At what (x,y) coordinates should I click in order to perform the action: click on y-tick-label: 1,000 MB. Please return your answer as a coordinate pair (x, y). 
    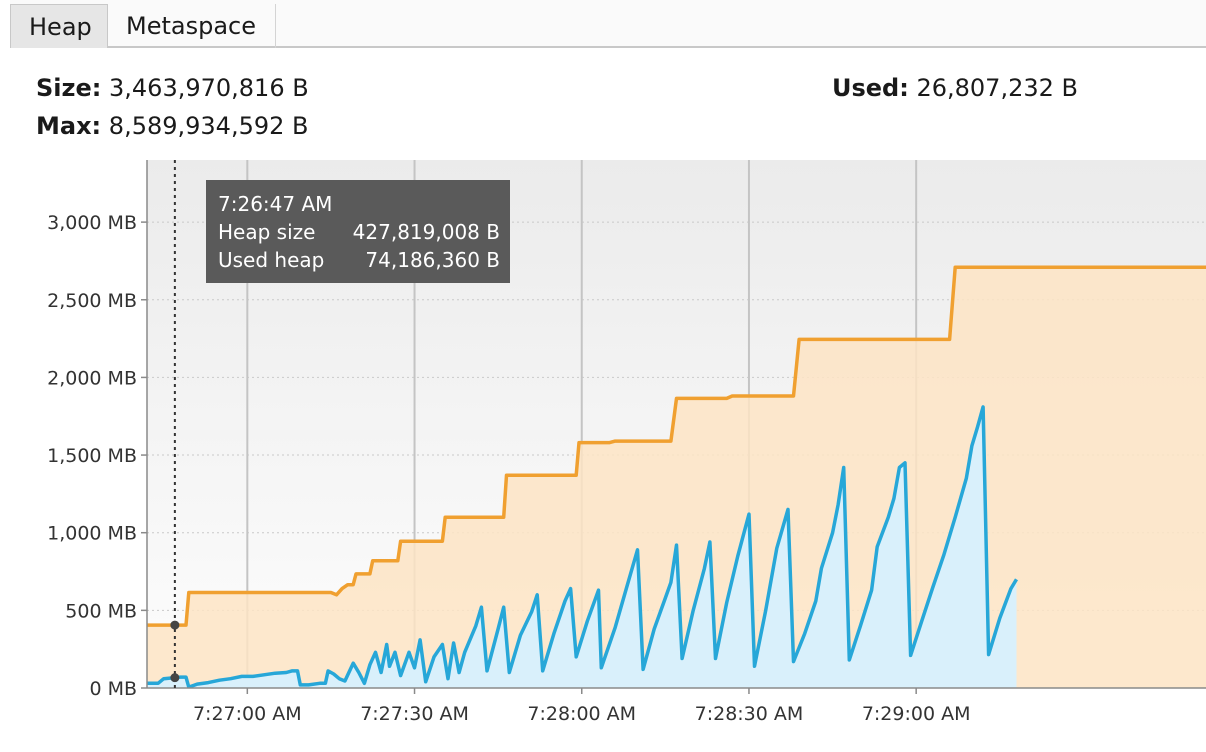
    Looking at the image, I should click on (92, 534).